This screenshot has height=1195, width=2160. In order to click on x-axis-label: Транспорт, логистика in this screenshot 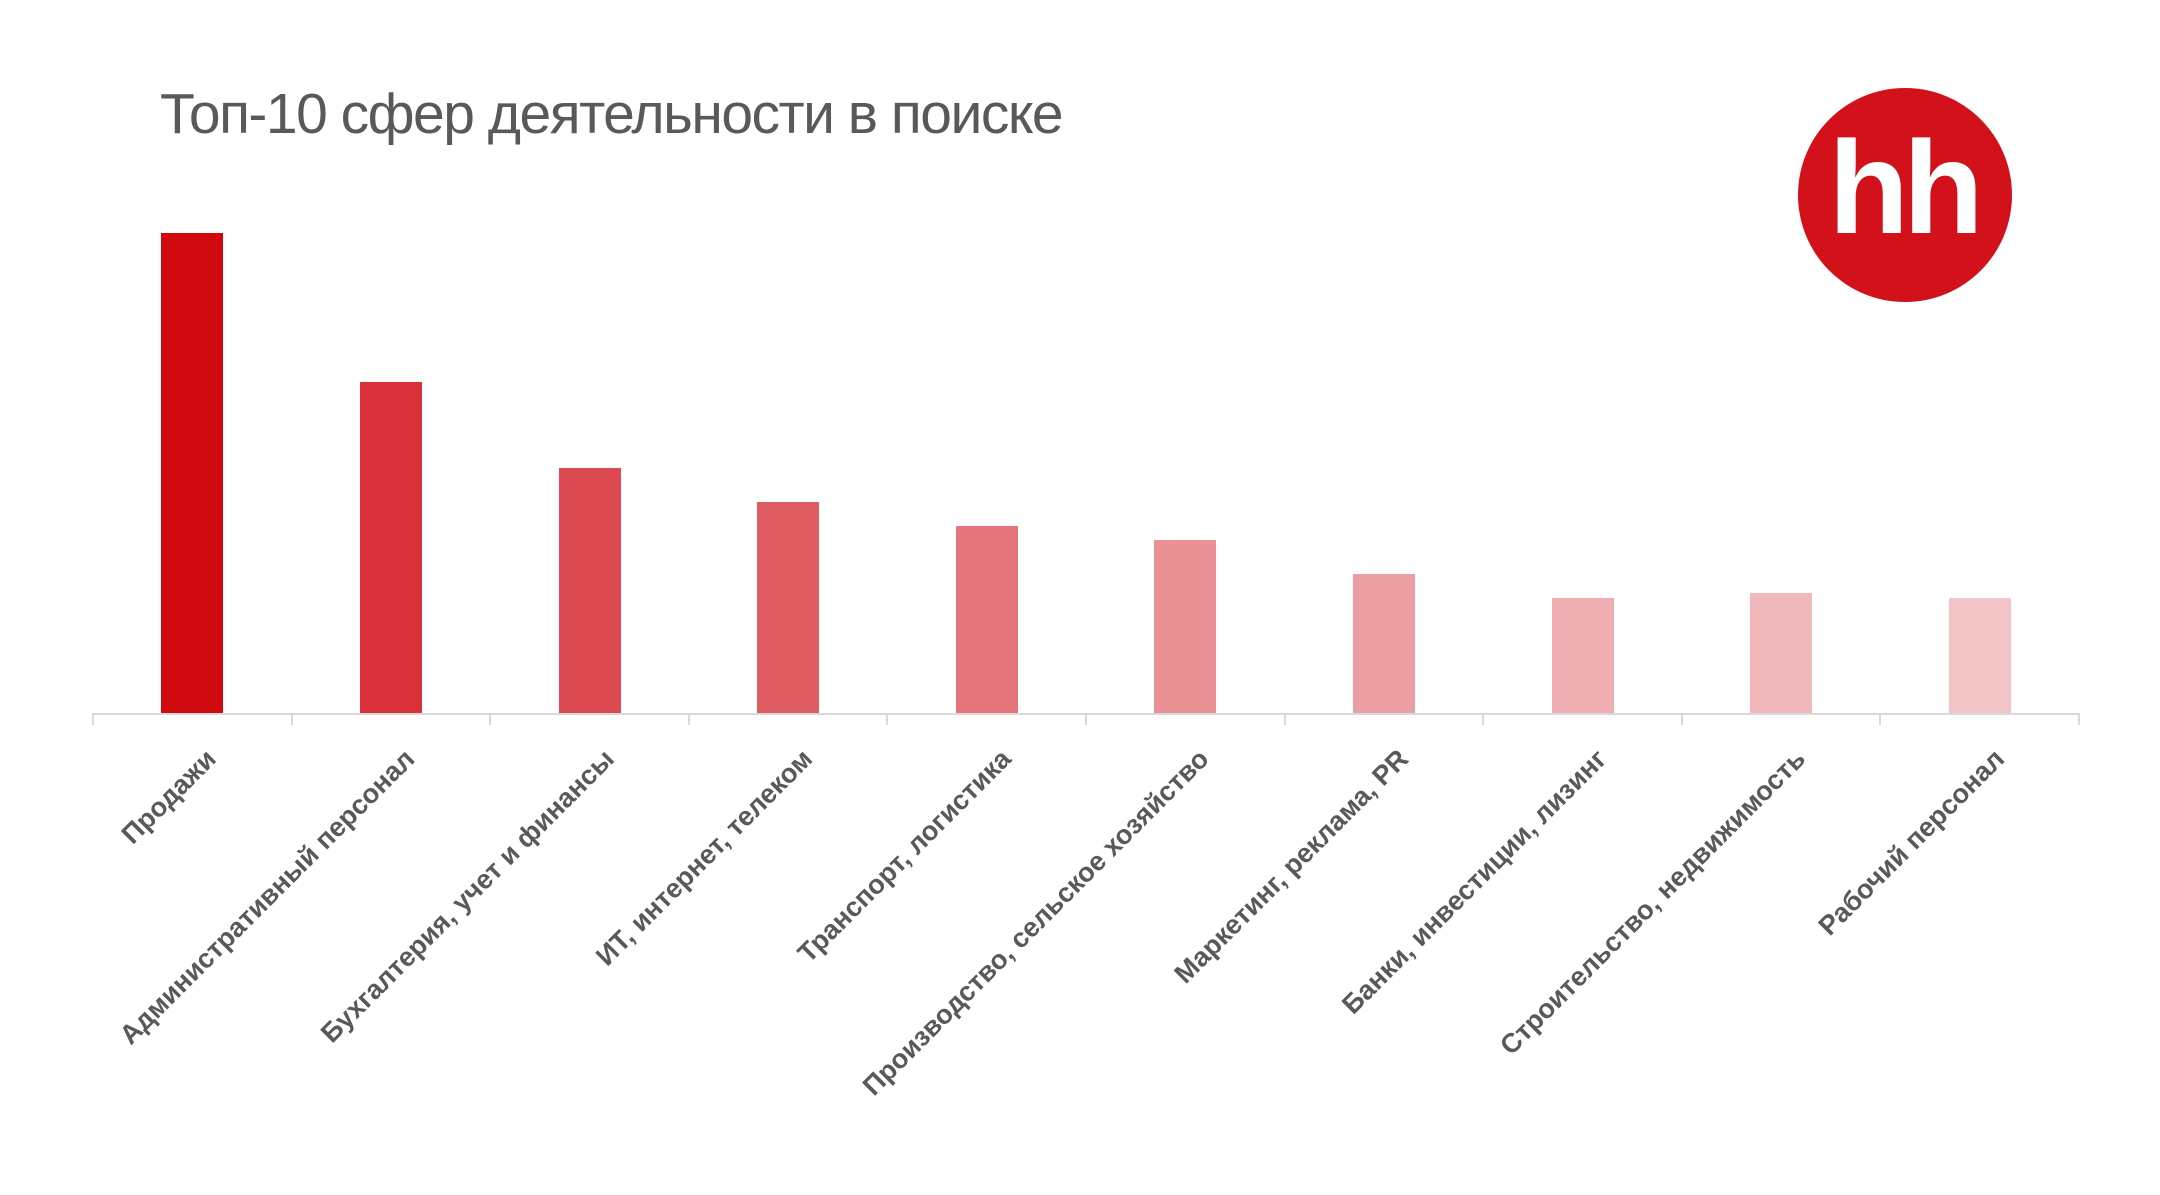, I will do `click(904, 856)`.